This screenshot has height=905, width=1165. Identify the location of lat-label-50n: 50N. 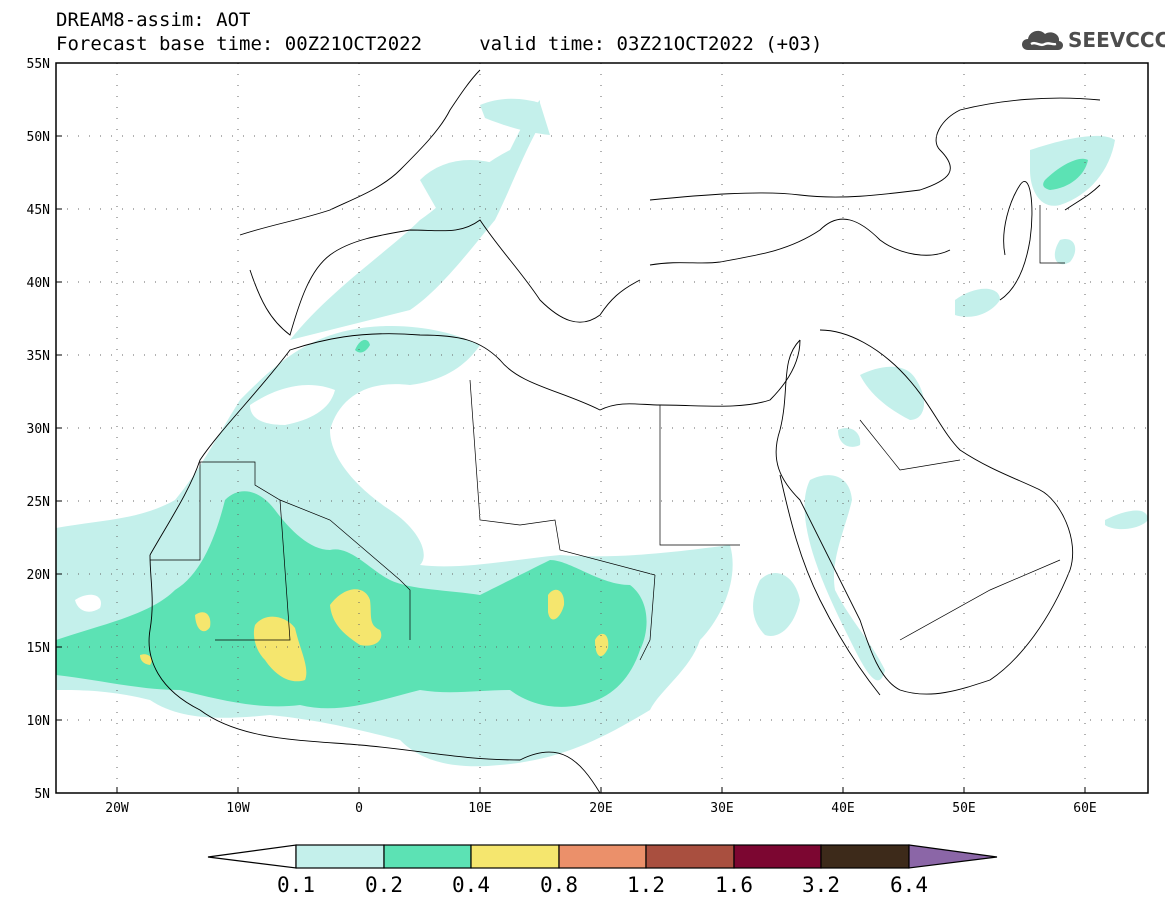
(38, 137).